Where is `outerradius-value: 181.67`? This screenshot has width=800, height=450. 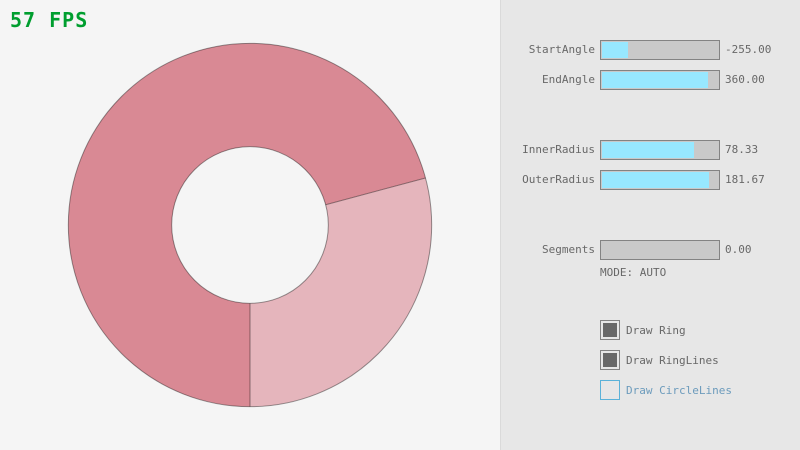 outerradius-value: 181.67 is located at coordinates (745, 179).